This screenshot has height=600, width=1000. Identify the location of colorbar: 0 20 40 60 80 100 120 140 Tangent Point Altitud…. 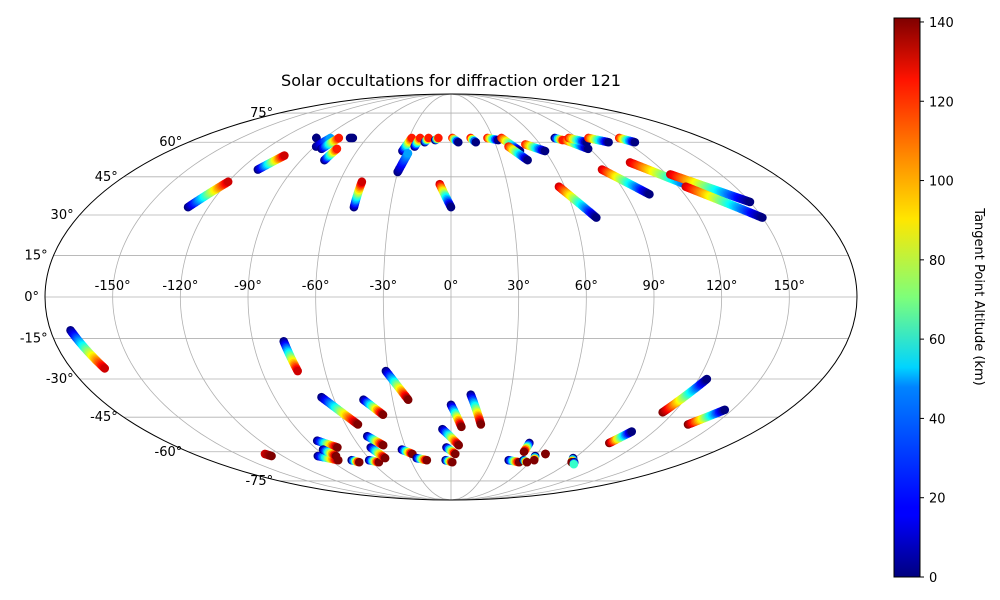
(939, 301).